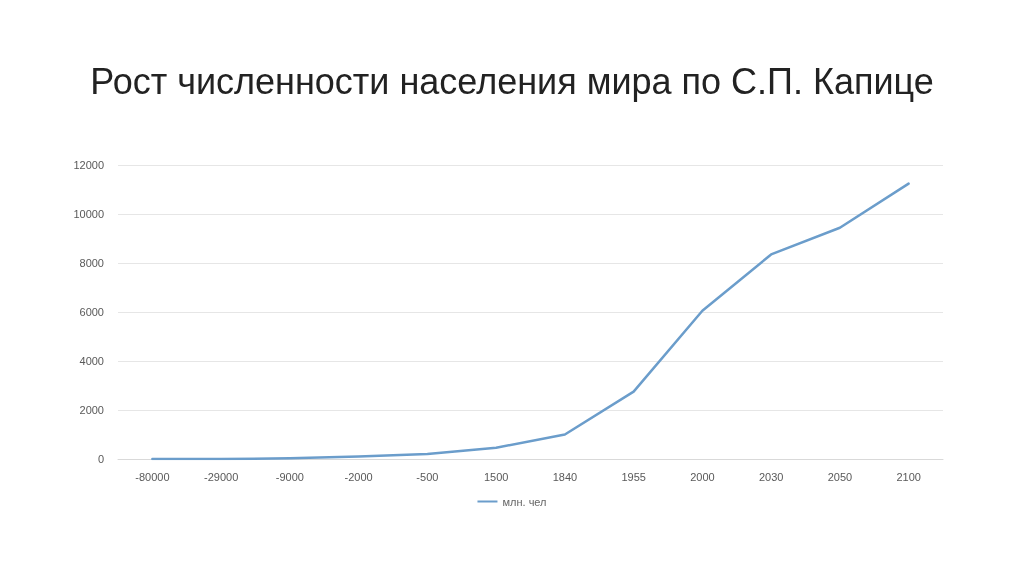 The height and width of the screenshot is (574, 1024). Describe the element at coordinates (565, 476) in the screenshot. I see `x-tick-label: 1840` at that location.